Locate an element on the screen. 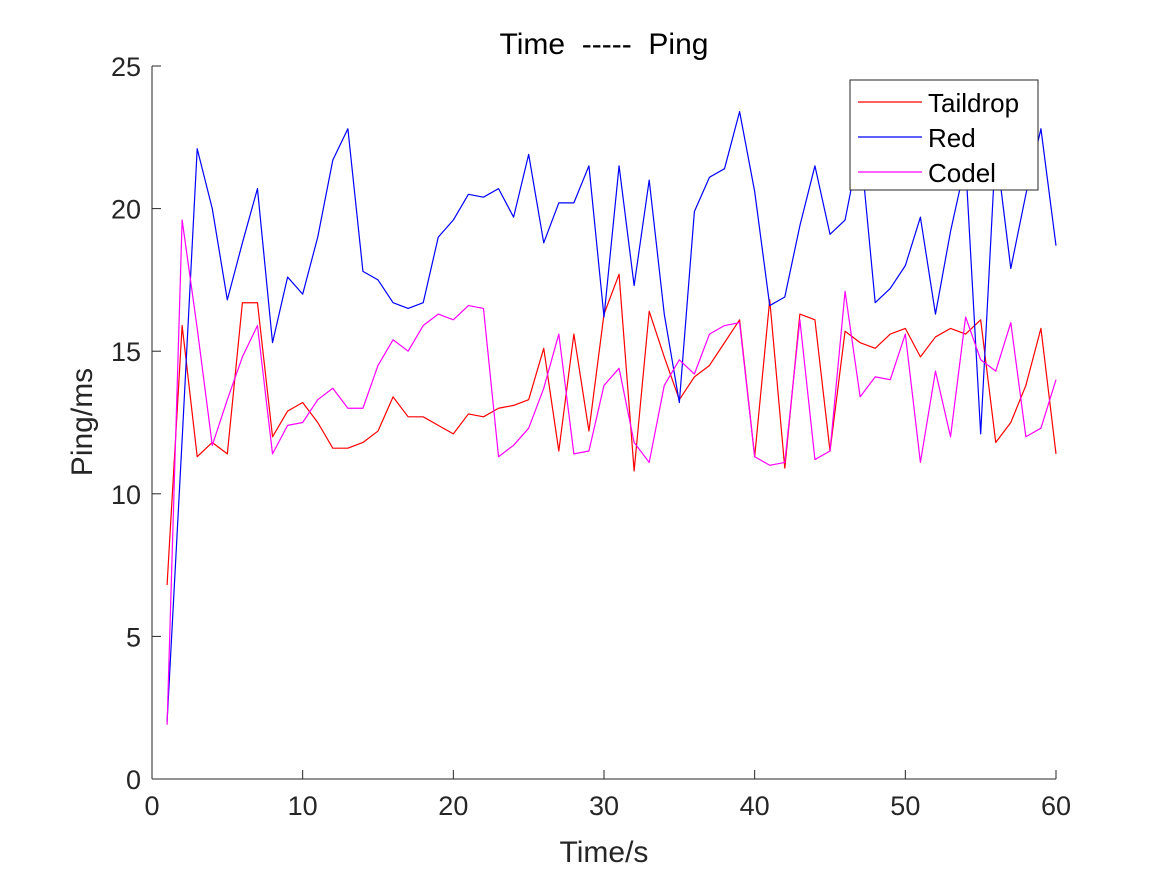 Image resolution: width=1167 pixels, height=880 pixels. y-tick-label: 15 is located at coordinates (126, 352).